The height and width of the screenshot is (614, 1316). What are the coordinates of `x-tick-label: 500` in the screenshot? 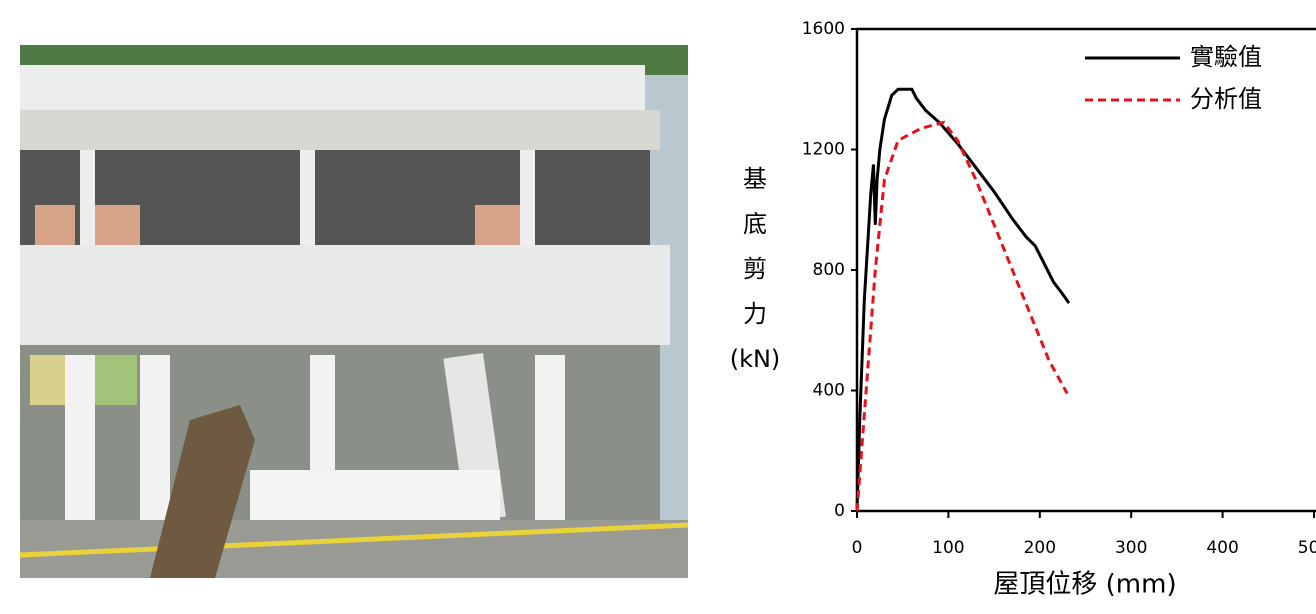 It's located at (1307, 548).